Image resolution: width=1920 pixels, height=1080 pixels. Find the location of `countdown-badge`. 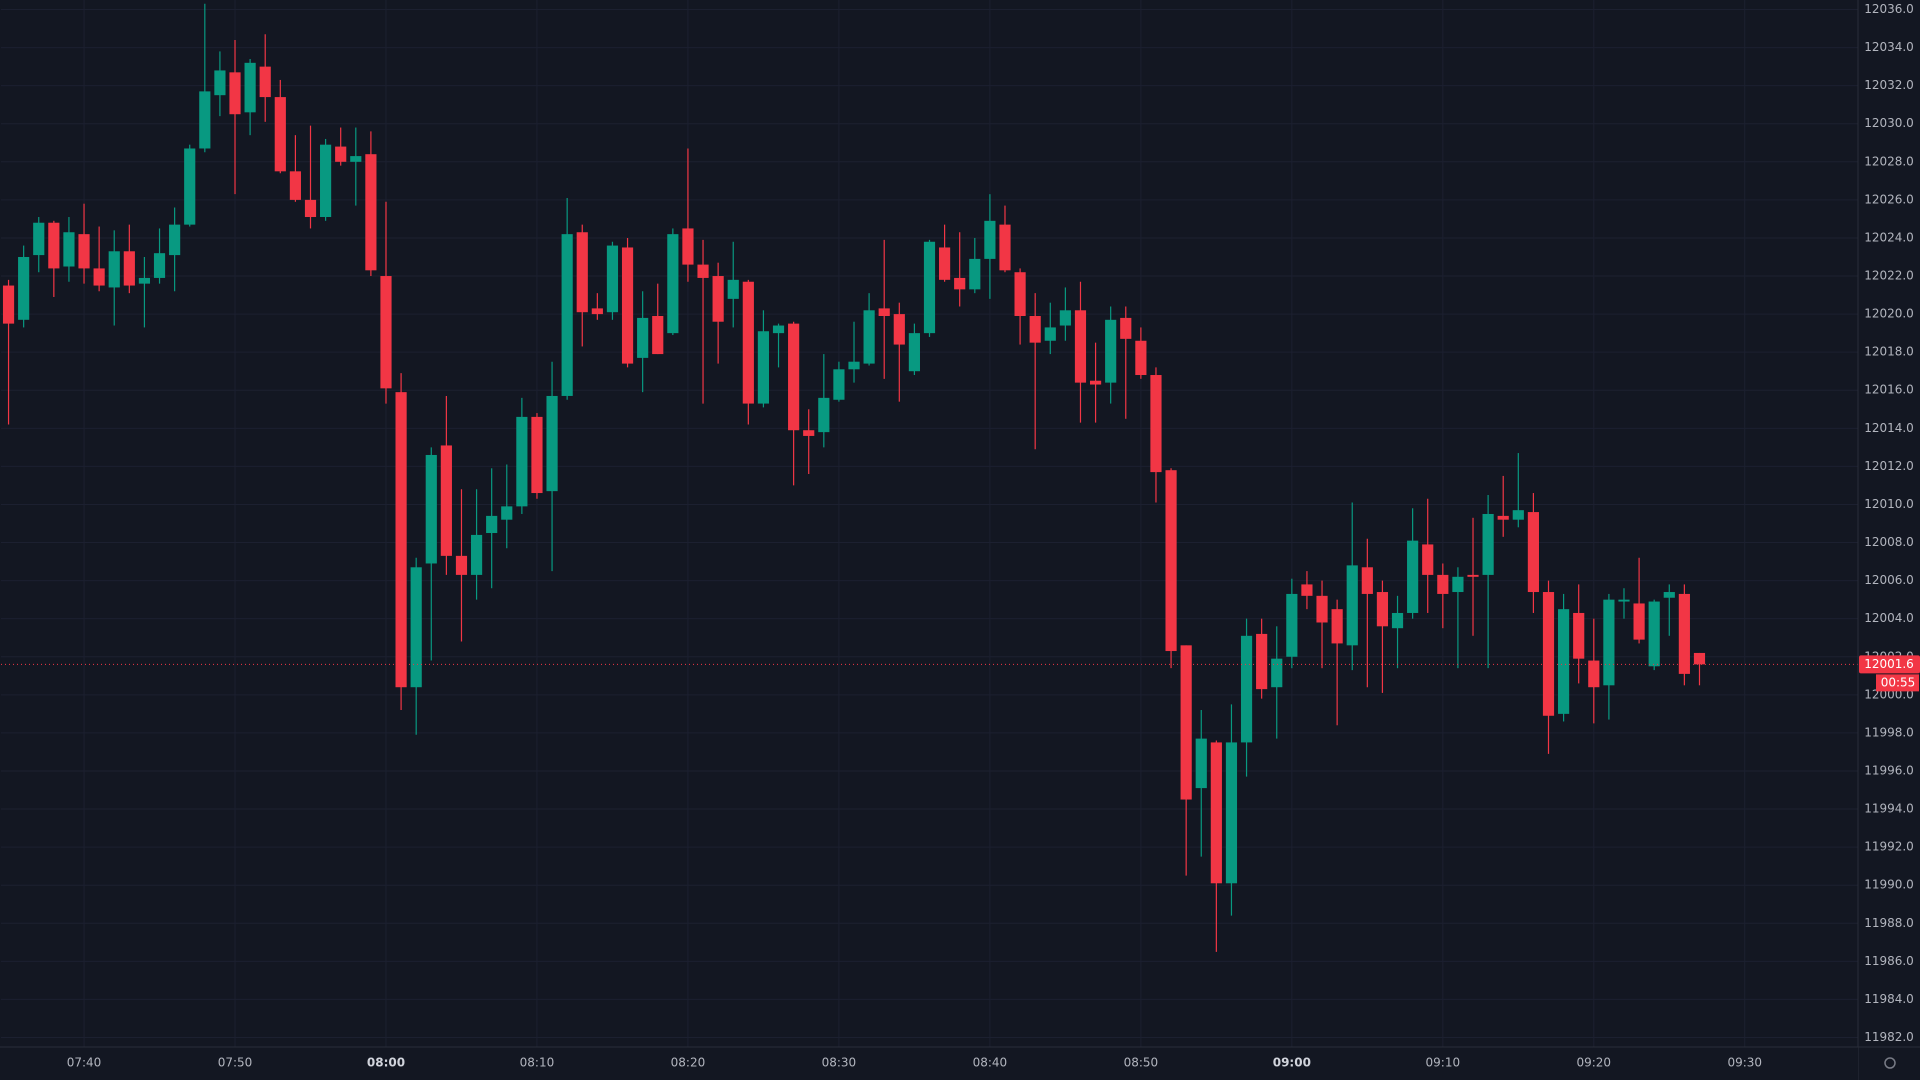

countdown-badge is located at coordinates (1897, 683).